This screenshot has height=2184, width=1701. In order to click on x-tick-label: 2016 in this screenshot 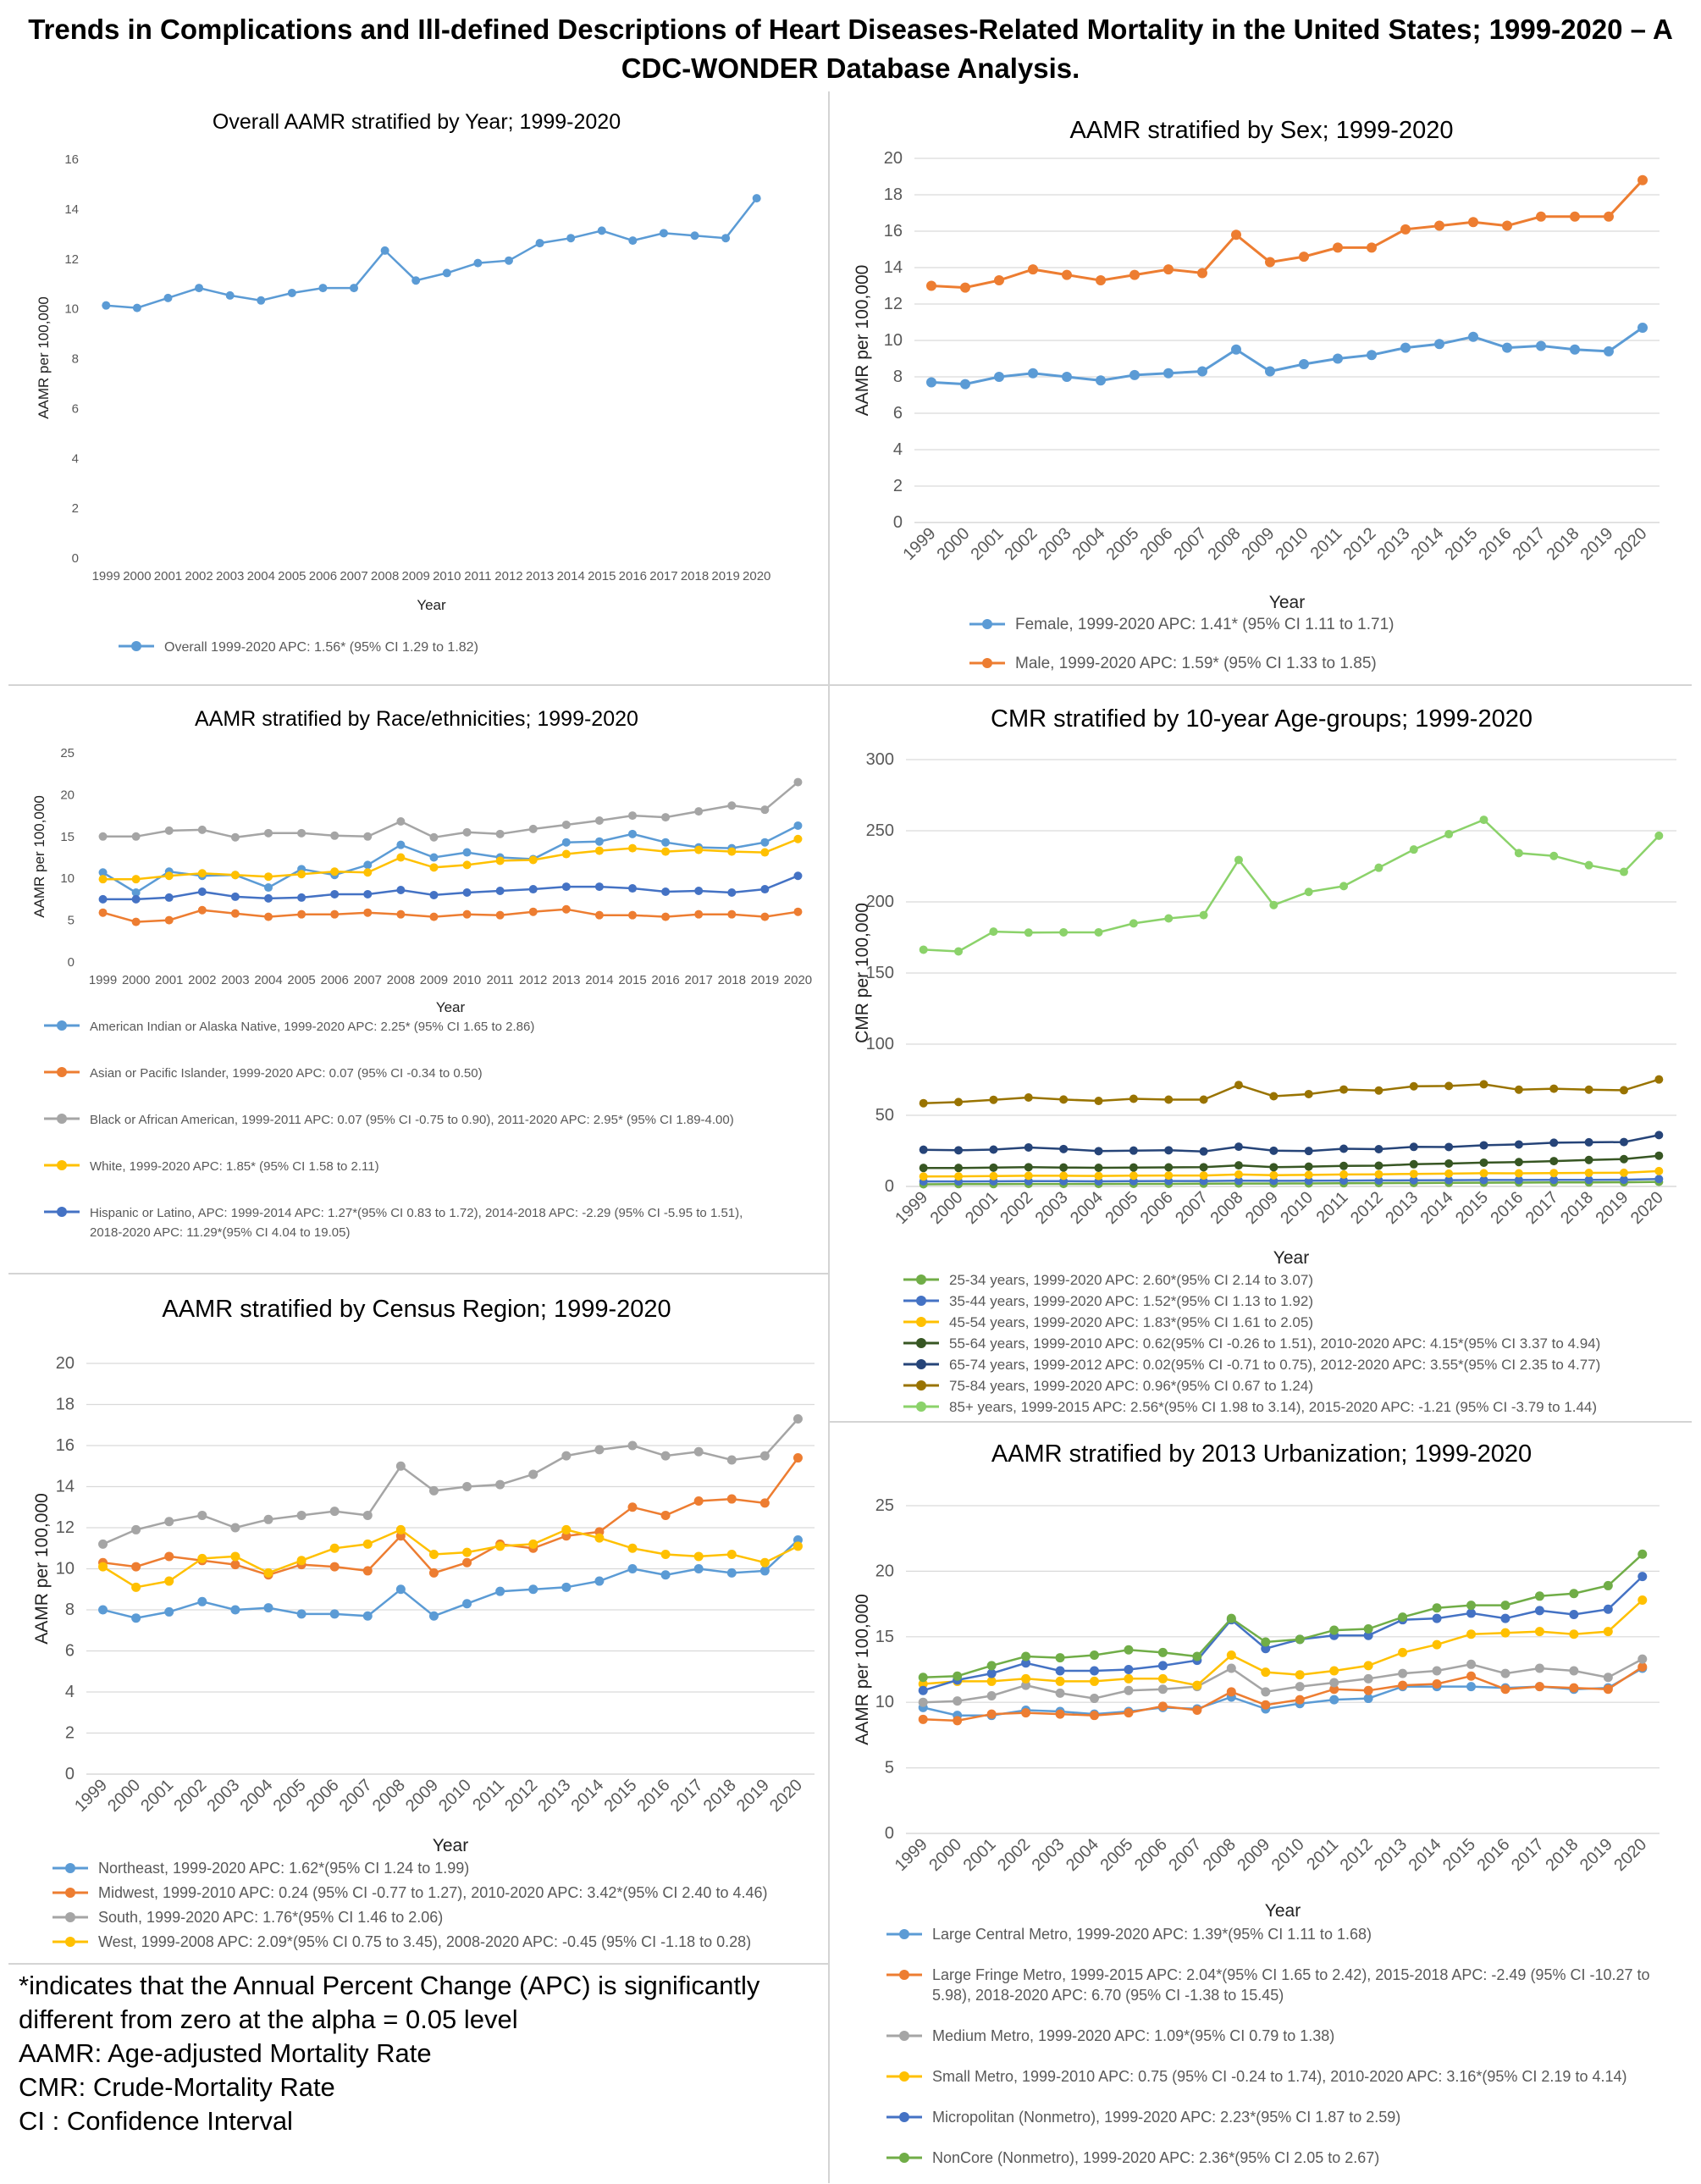, I will do `click(633, 576)`.